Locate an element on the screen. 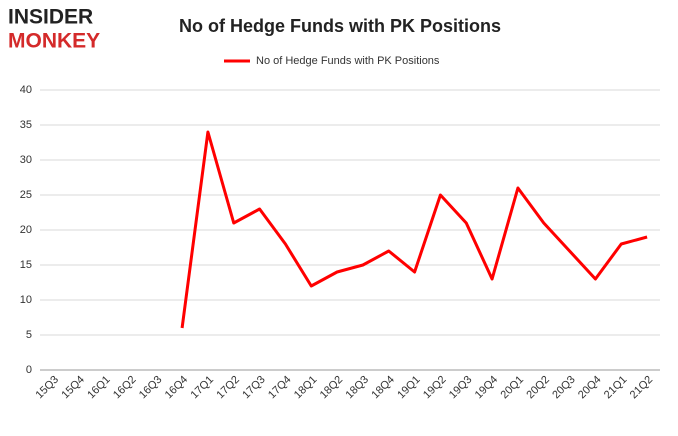 The height and width of the screenshot is (436, 678). y-tick-label: 20 is located at coordinates (26, 230).